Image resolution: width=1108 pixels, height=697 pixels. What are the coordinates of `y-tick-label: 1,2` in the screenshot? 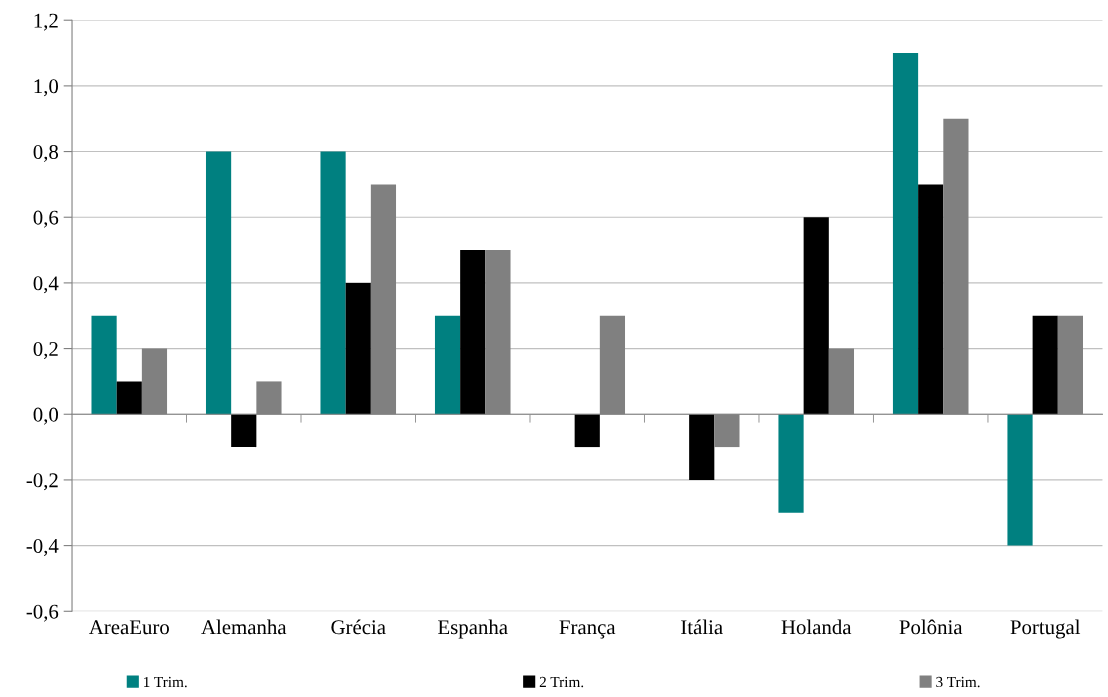 It's located at (46, 22).